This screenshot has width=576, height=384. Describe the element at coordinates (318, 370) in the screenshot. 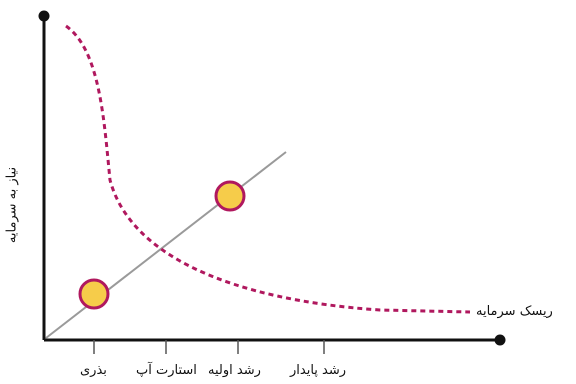

I see `stage-label-sustained-growth: رشد پایدار` at that location.